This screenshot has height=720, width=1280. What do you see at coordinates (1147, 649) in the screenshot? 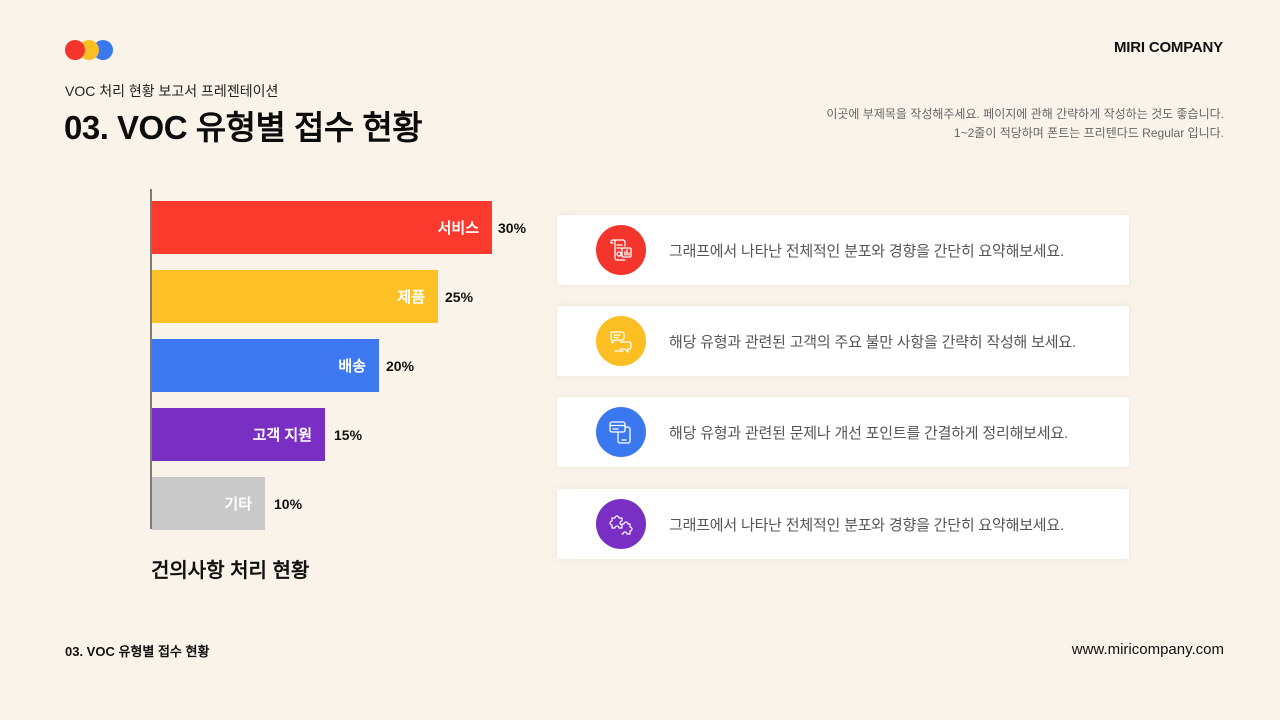
I see `footer-website-link: www.miricompany.com` at bounding box center [1147, 649].